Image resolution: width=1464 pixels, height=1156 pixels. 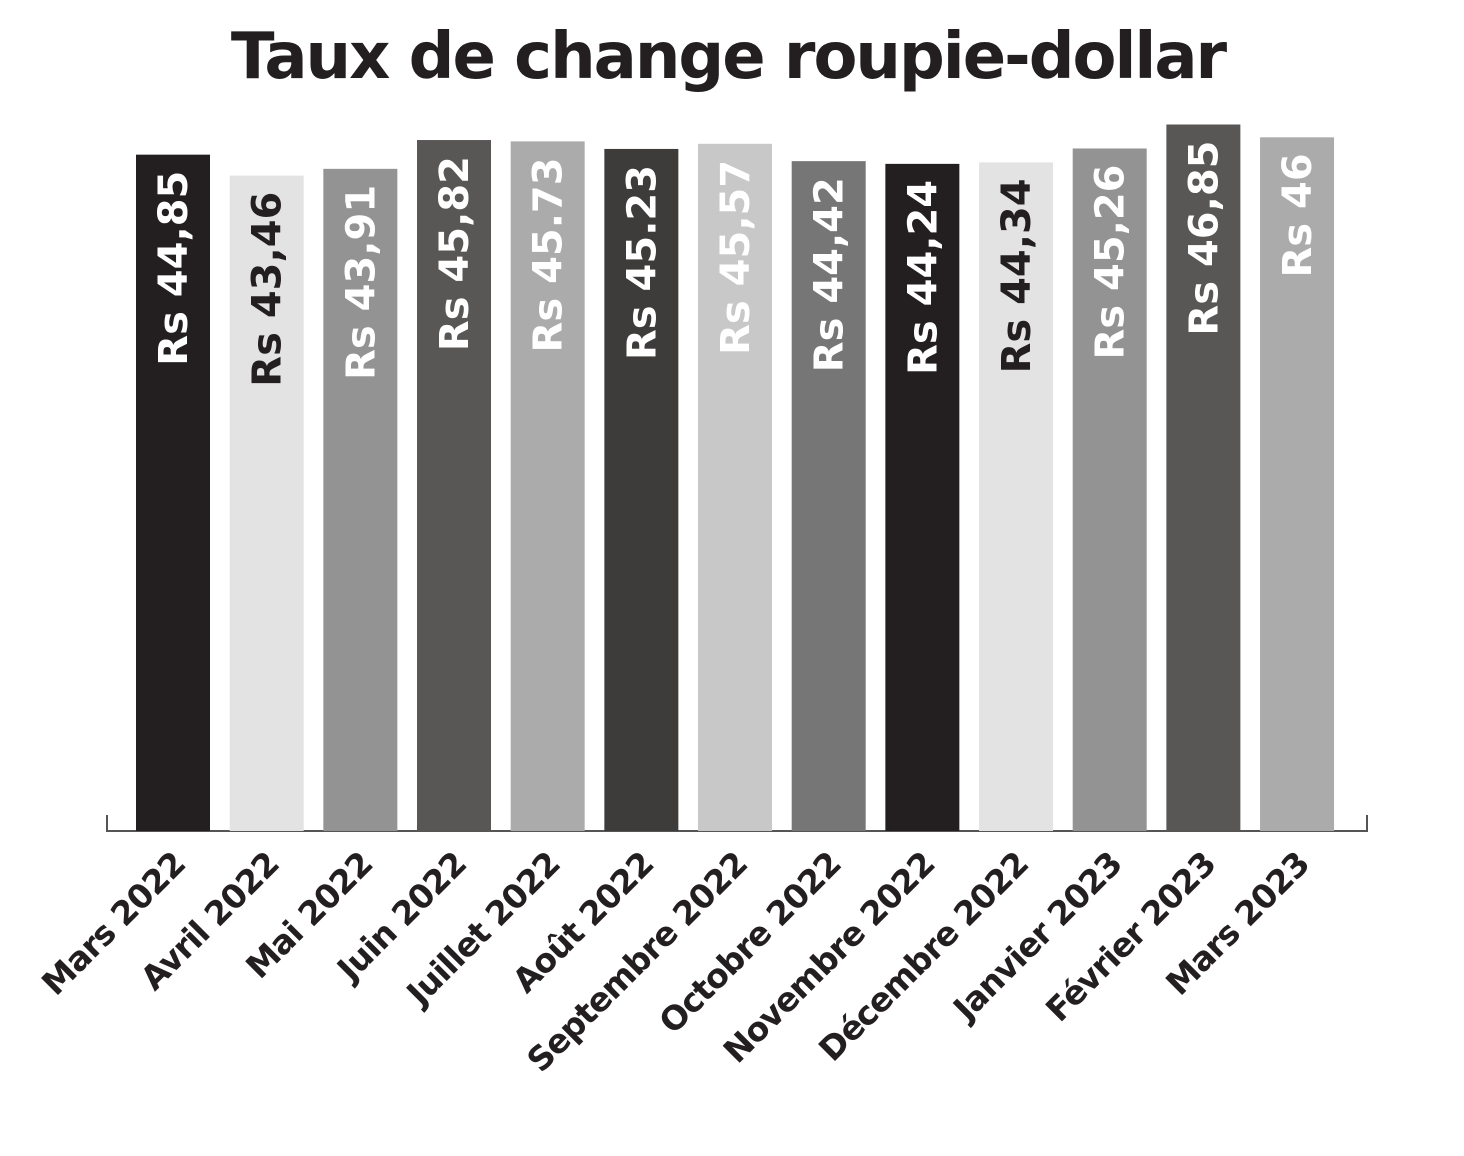 I want to click on value-label: Rs 45.23, so click(x=642, y=262).